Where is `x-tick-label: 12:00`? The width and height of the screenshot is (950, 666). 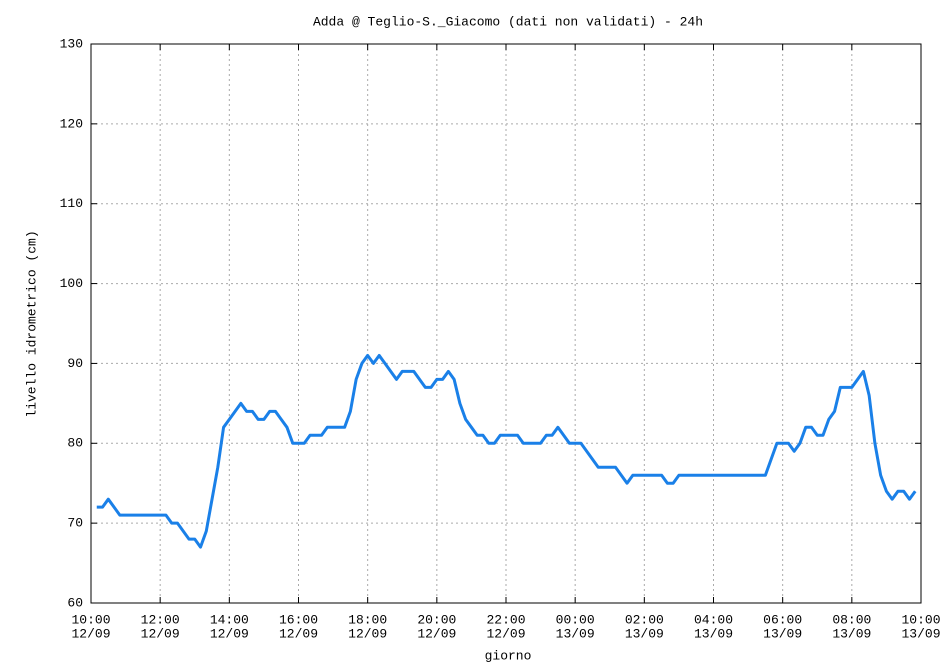 x-tick-label: 12:00 is located at coordinates (160, 619).